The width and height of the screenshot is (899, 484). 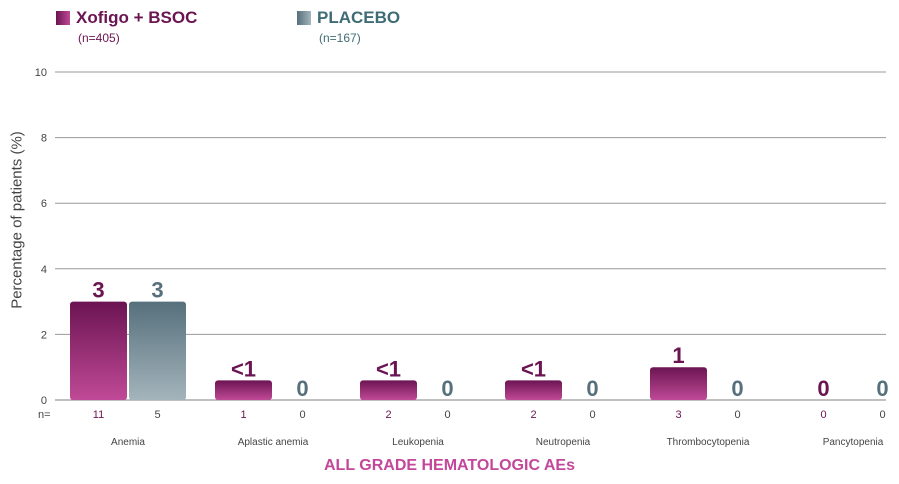 I want to click on category-label: Neutropenia, so click(x=563, y=442).